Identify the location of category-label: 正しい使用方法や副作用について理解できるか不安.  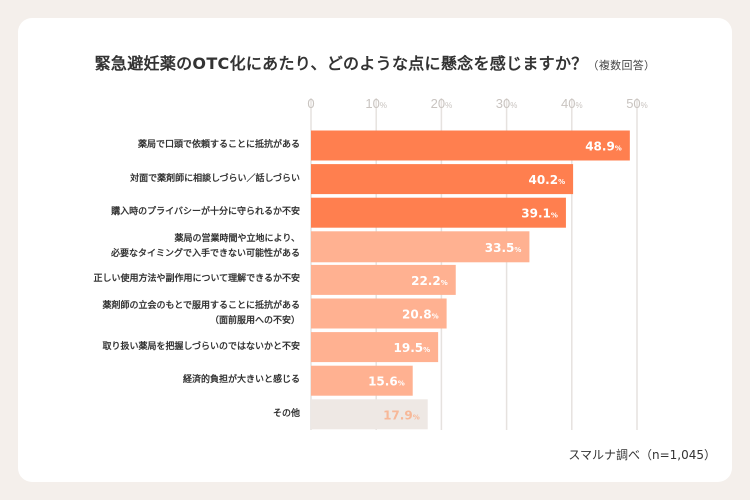
(196, 279).